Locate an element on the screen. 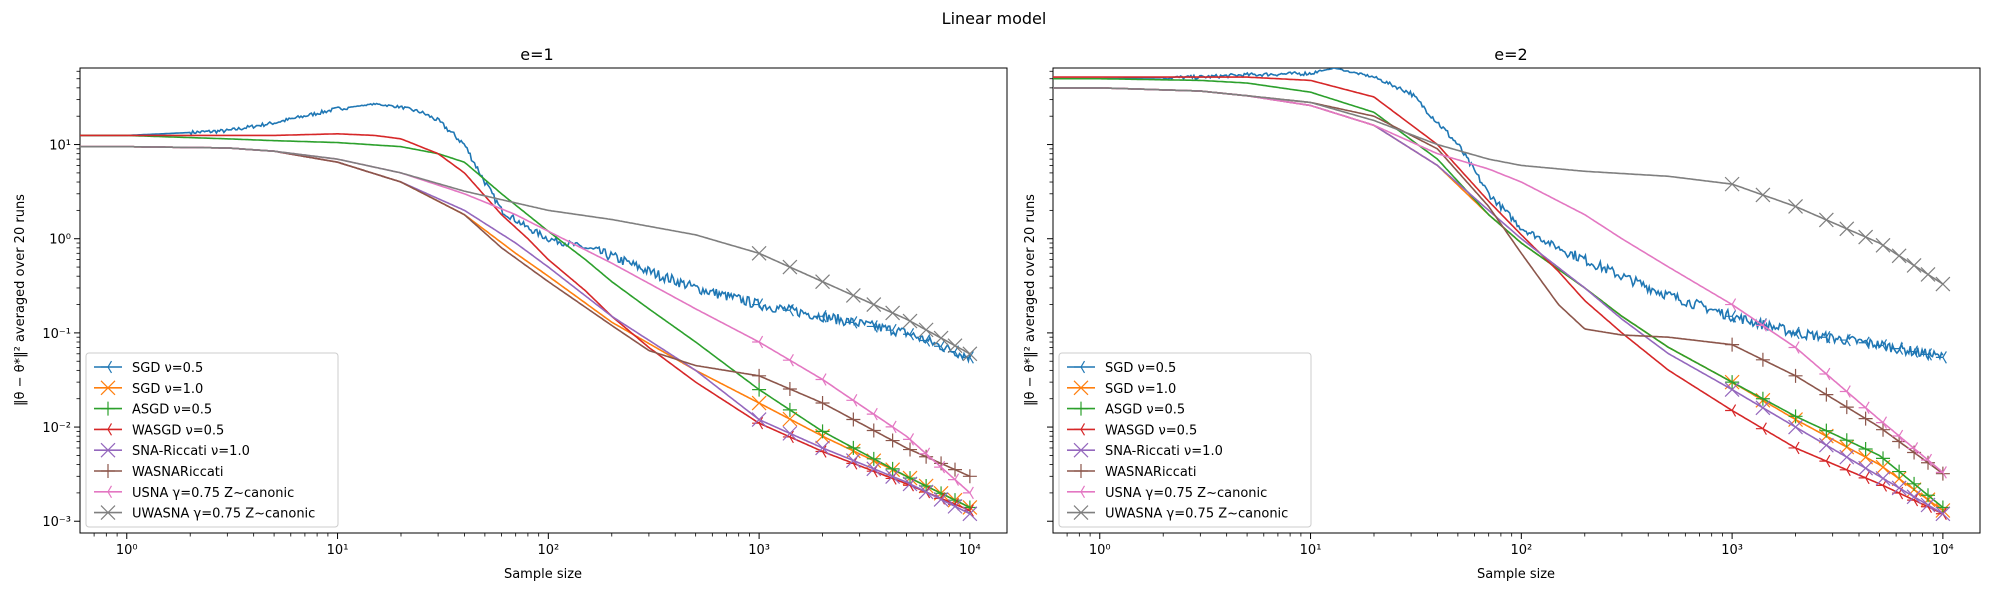  legend-label: WASGD ν=0.5 is located at coordinates (178, 430).